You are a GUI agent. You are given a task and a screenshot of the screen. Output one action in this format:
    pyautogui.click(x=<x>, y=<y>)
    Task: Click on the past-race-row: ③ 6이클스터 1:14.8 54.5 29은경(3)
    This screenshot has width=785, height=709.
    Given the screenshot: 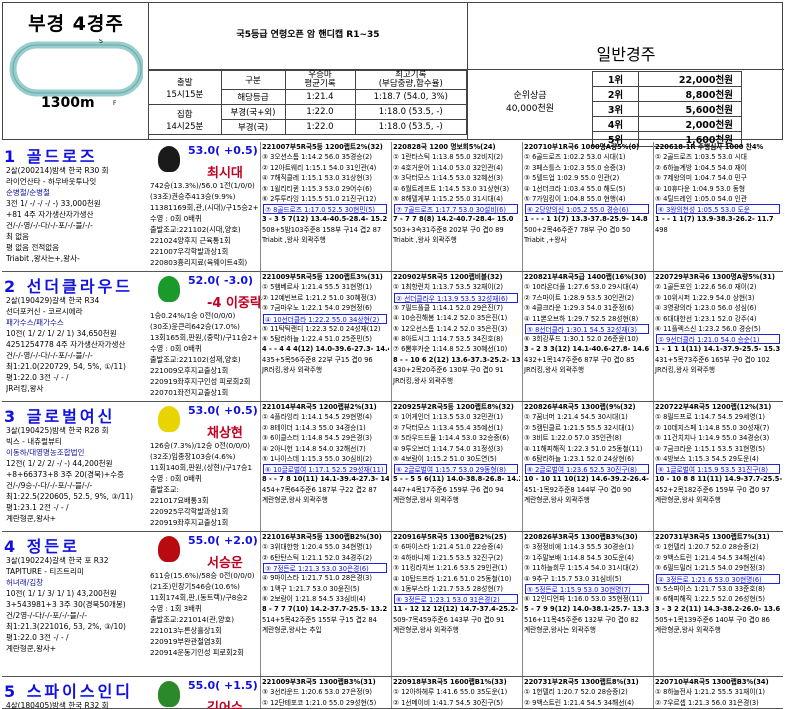 What is the action you would take?
    pyautogui.click(x=317, y=438)
    